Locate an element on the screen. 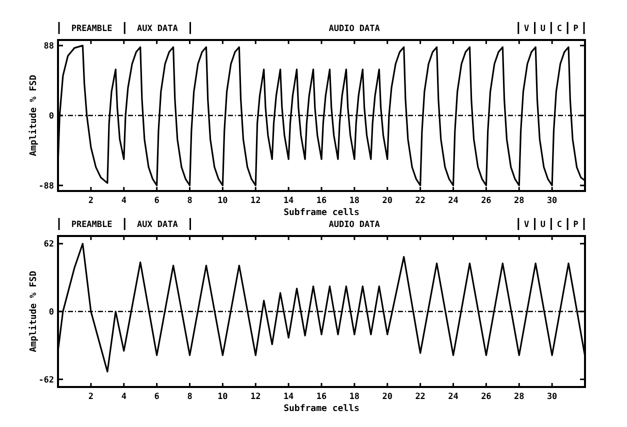 Image resolution: width=627 pixels, height=427 pixels. y-tick-label: -88 is located at coordinates (46, 186).